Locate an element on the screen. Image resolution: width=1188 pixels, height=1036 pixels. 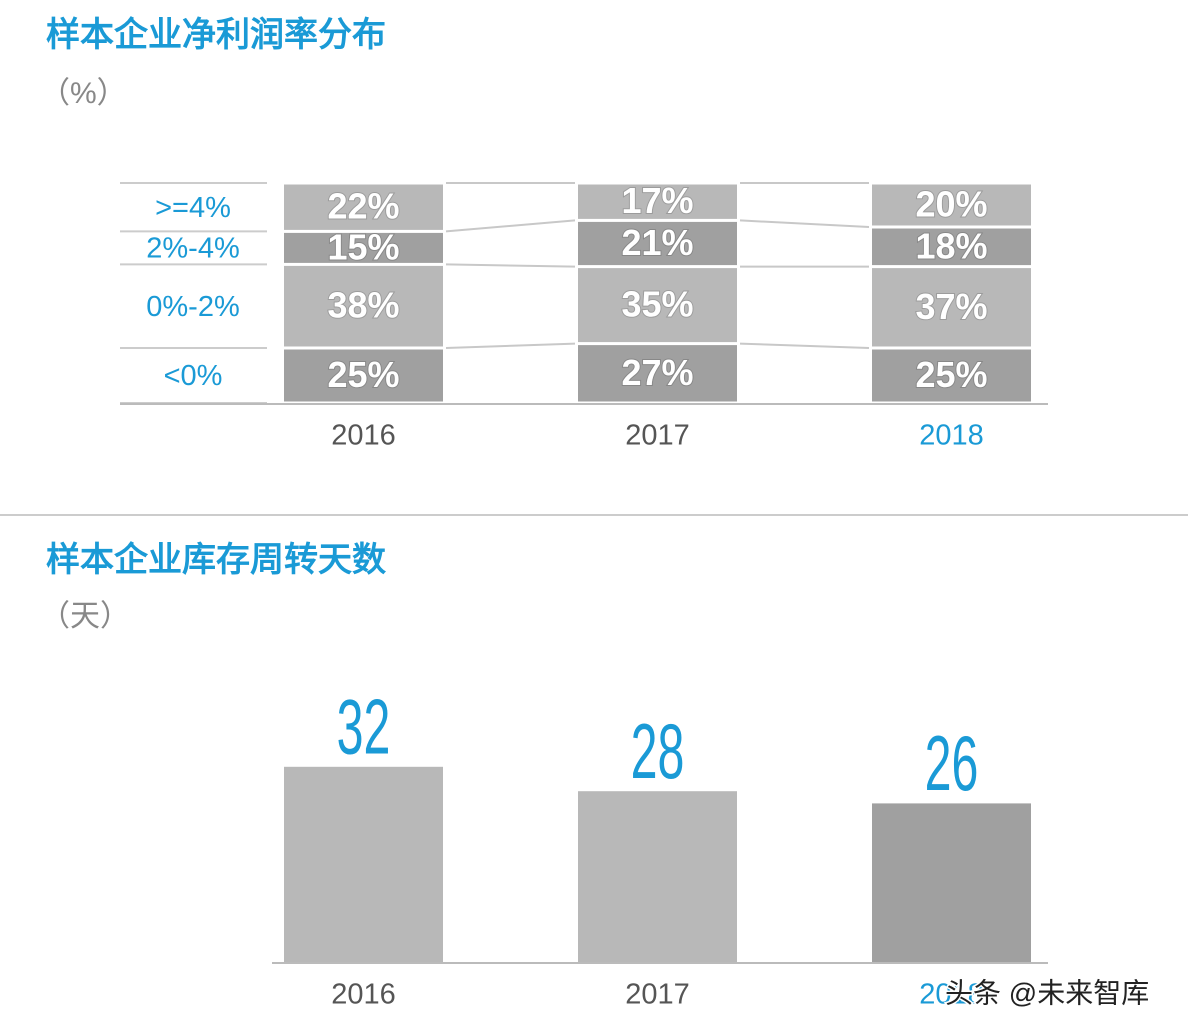
legend-label: >=4% is located at coordinates (193, 208).